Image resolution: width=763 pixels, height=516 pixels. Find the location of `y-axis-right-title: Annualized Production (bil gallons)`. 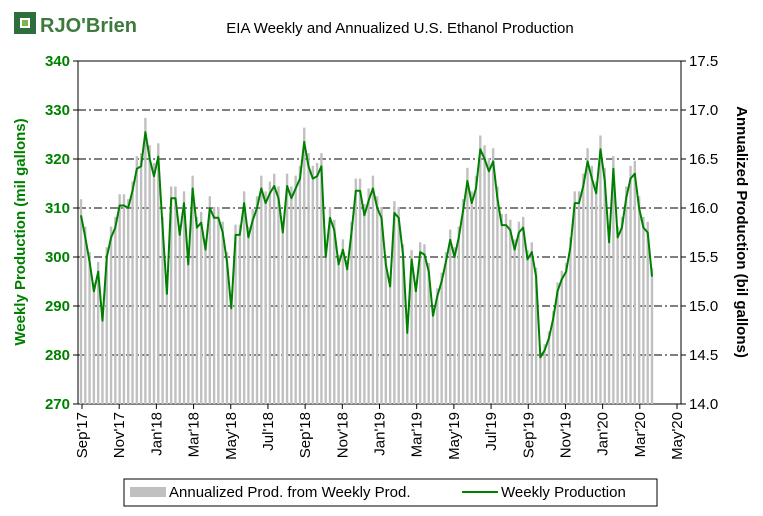

y-axis-right-title: Annualized Production (bil gallons) is located at coordinates (741, 232).